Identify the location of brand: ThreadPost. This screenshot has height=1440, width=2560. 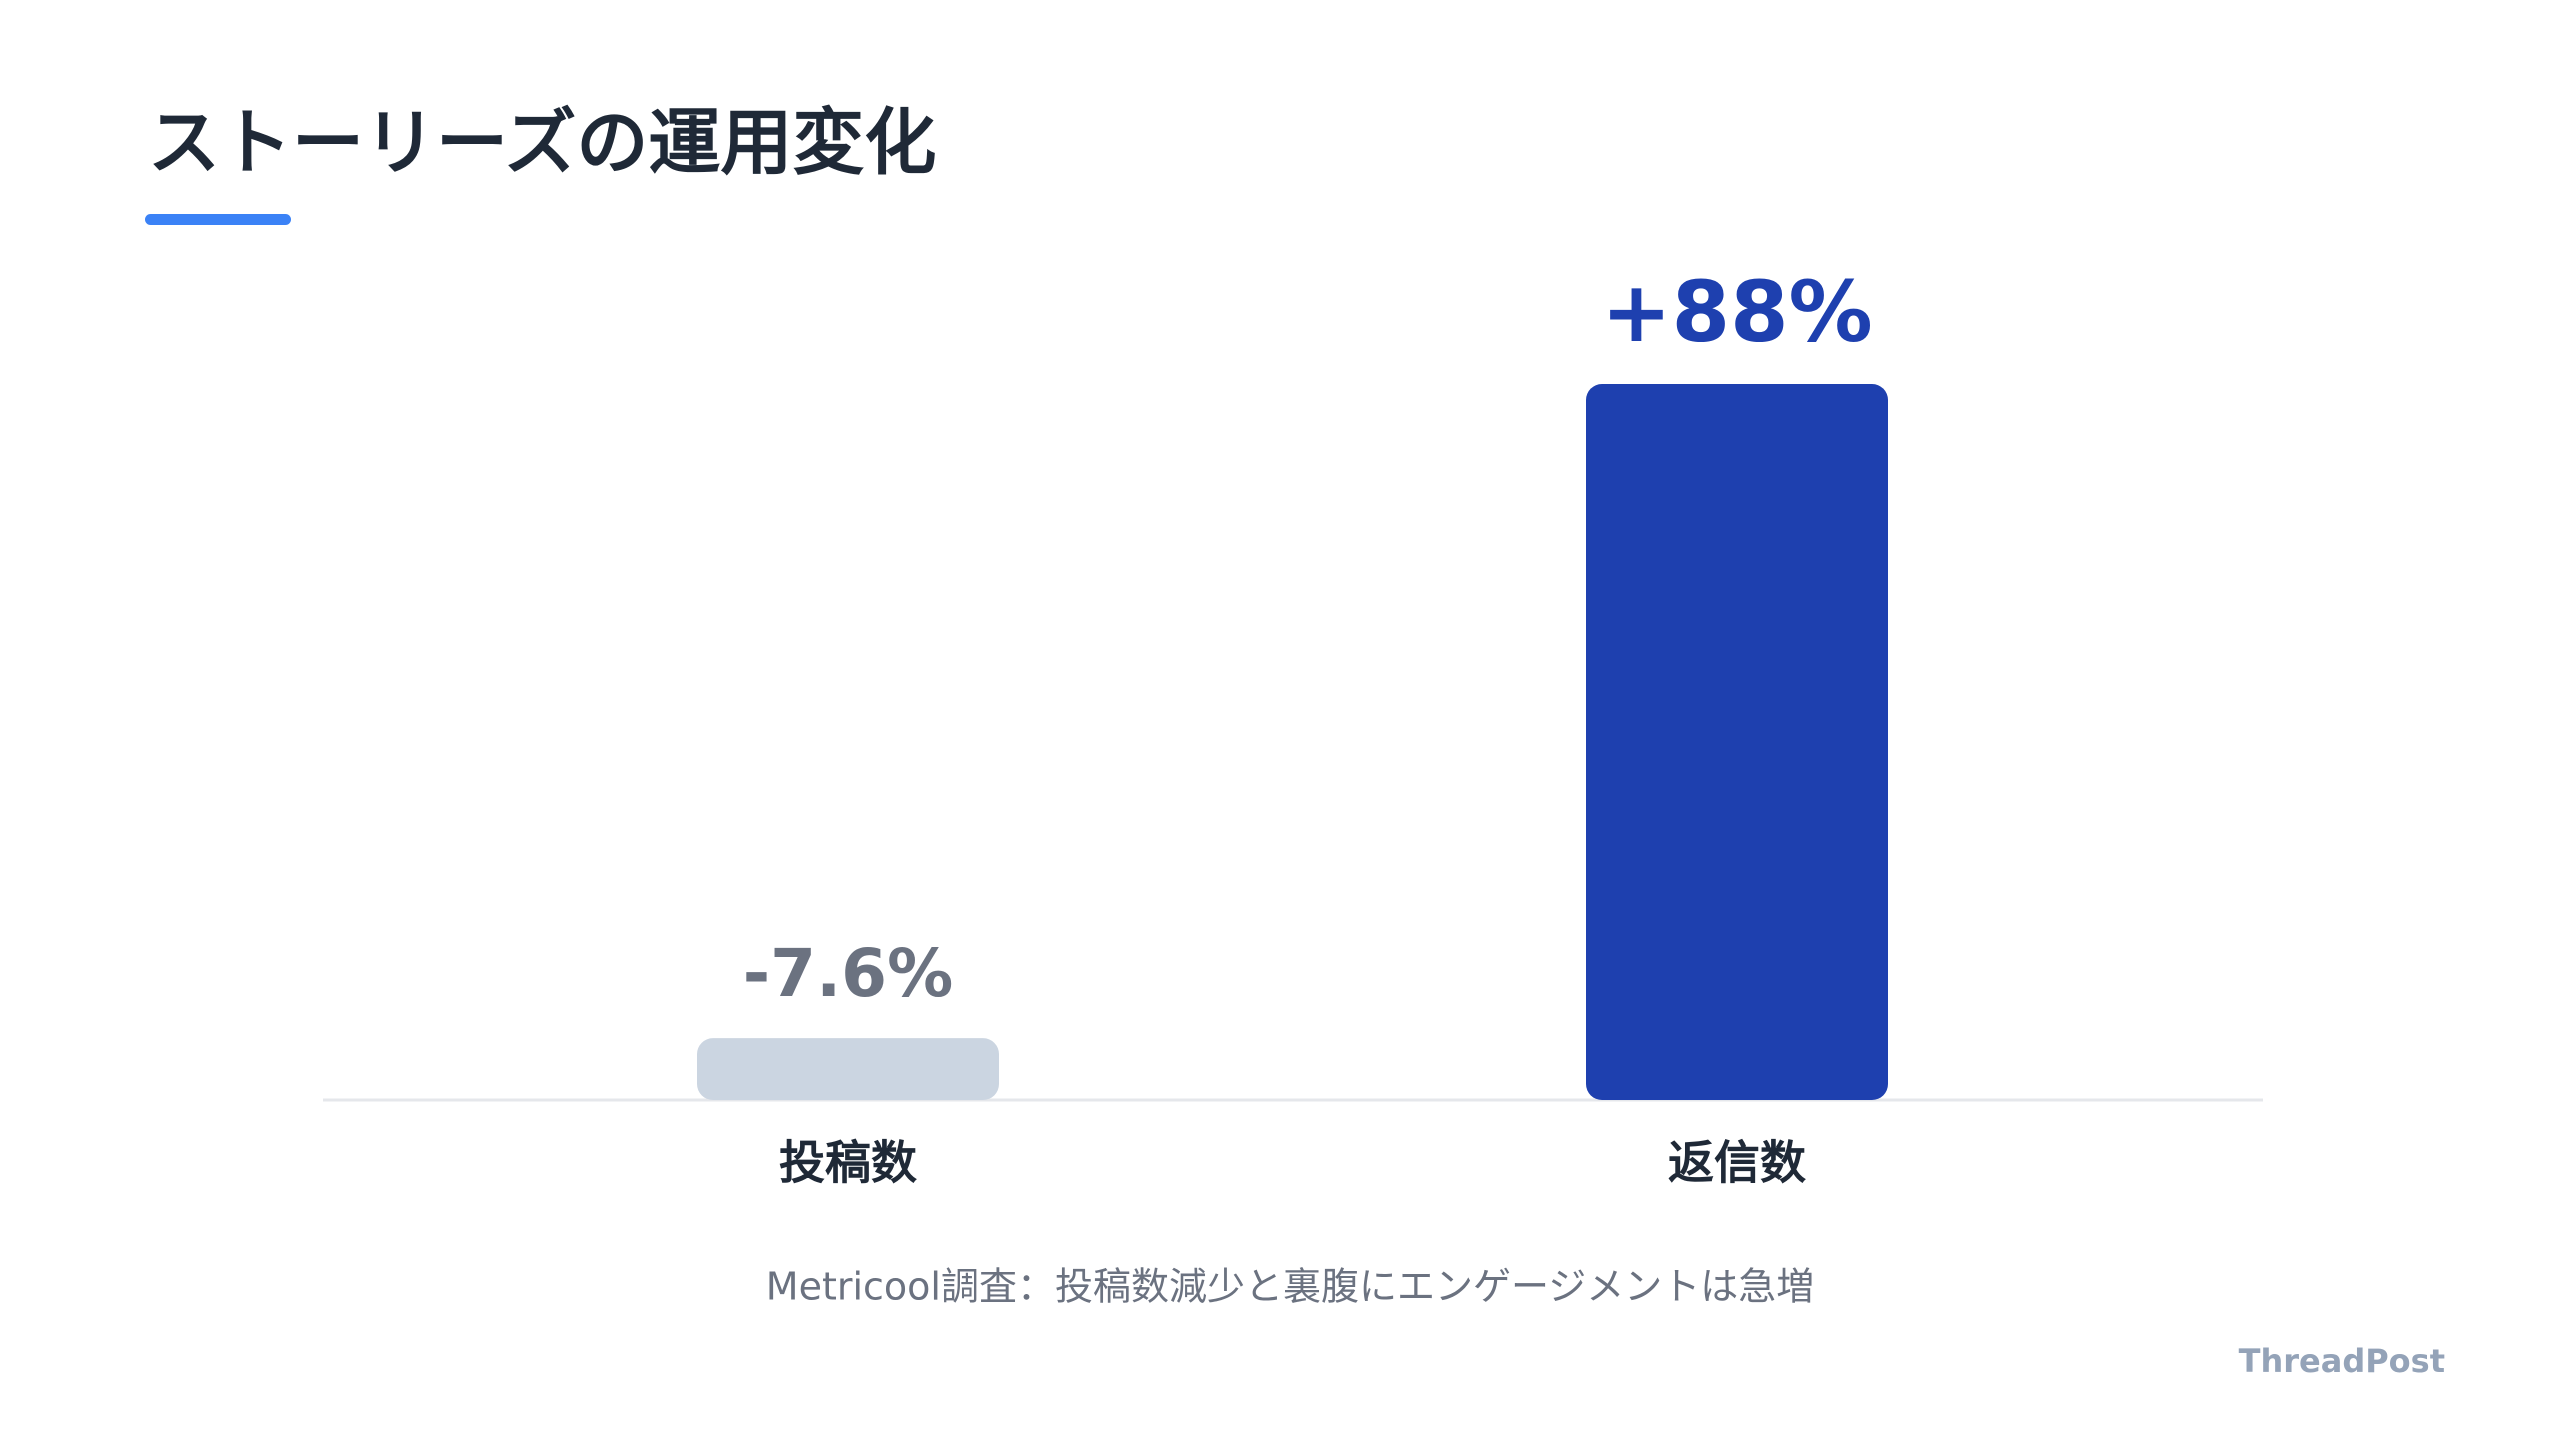
(2342, 1361).